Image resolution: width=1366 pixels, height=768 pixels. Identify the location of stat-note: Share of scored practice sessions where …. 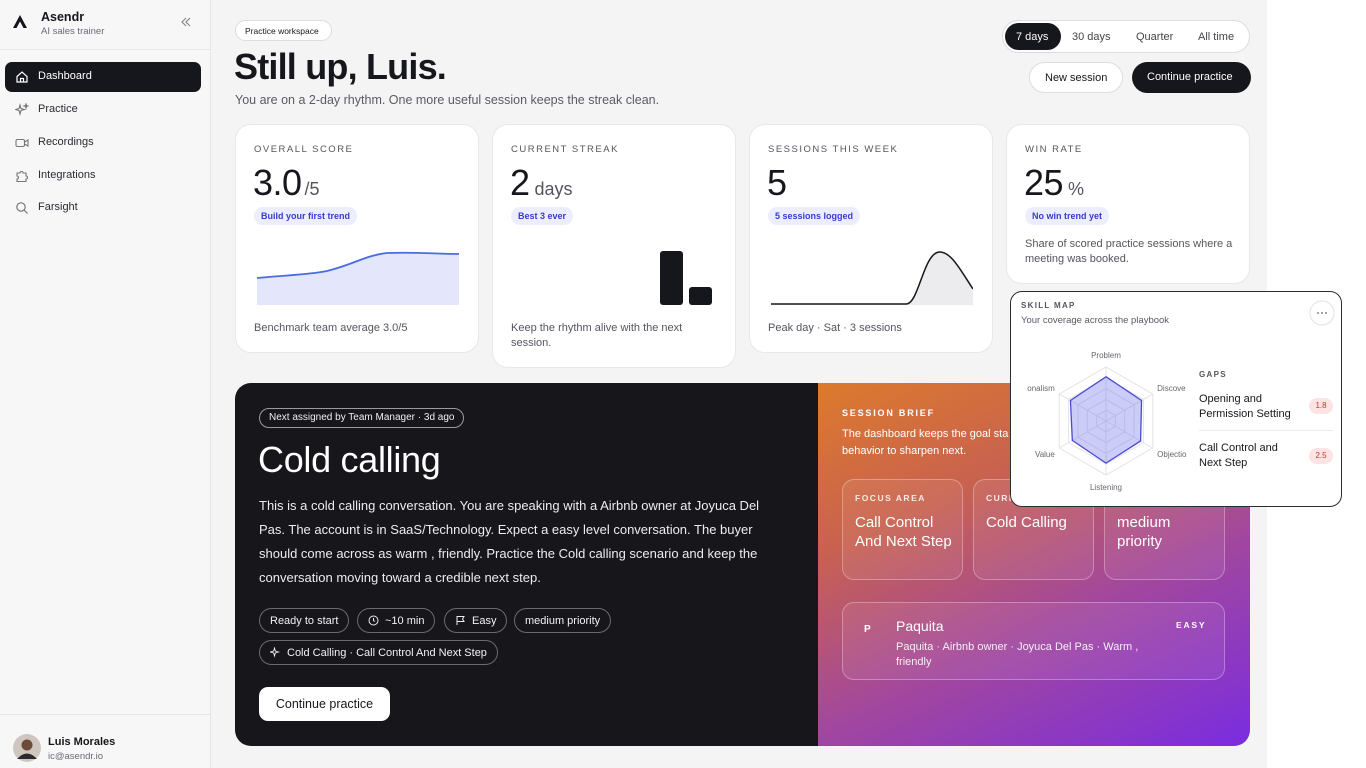
(1129, 251).